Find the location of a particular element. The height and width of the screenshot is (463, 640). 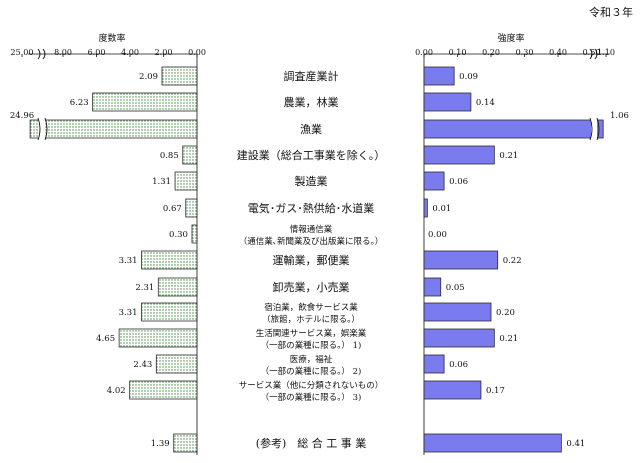

frequency-value-label: 0.67 is located at coordinates (172, 209).